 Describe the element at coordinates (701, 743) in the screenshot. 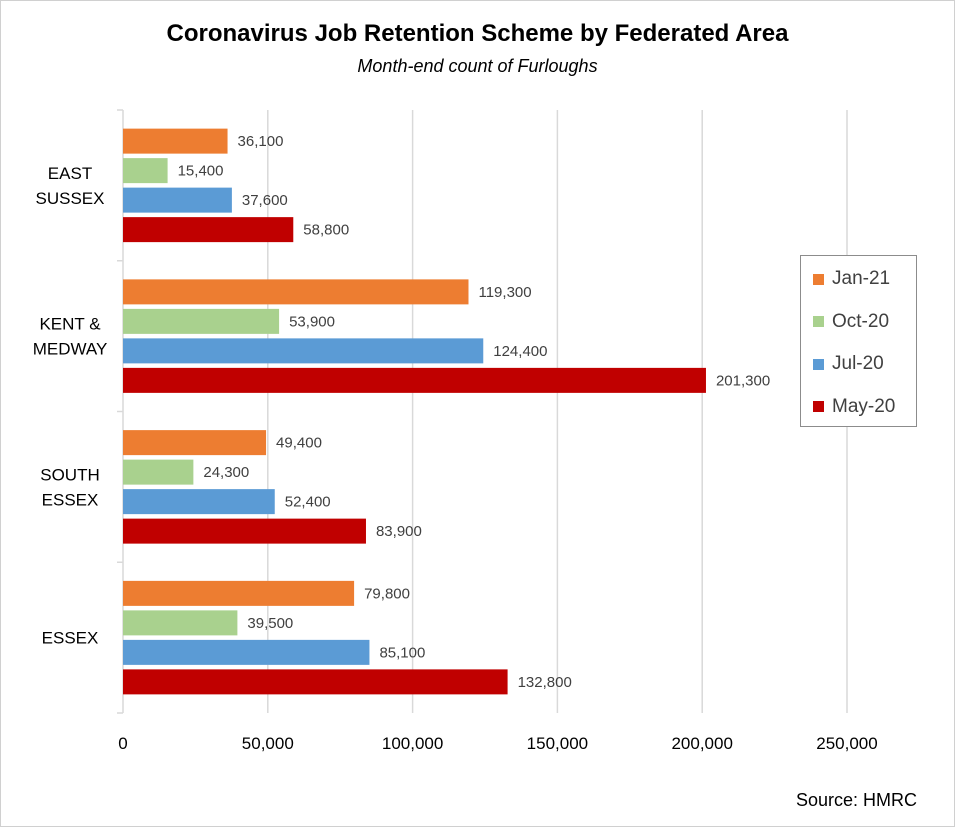

I see `x-tick-label: 200,000` at that location.